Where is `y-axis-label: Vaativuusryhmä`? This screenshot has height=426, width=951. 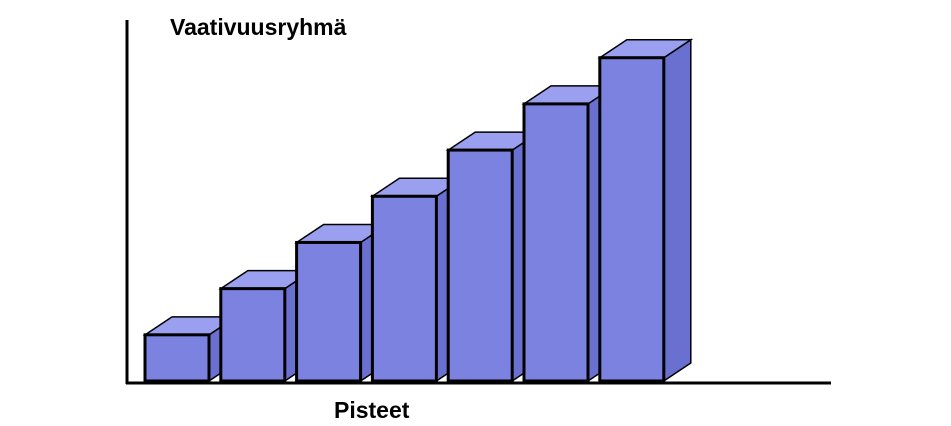
y-axis-label: Vaativuusryhmä is located at coordinates (258, 27).